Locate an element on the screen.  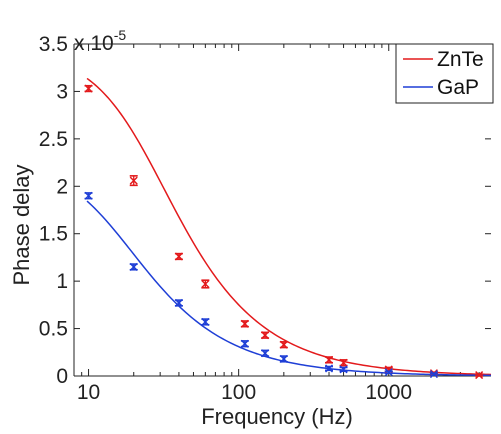
y-tick-label: 0.5 is located at coordinates (53, 329).